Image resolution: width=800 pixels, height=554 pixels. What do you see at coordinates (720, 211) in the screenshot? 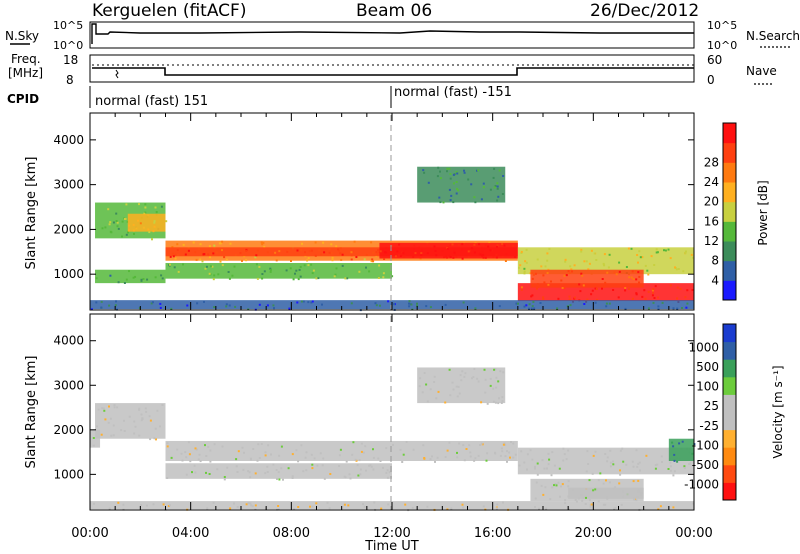
I see `power-colorbar: 4 8 12 16 20 24 28` at bounding box center [720, 211].